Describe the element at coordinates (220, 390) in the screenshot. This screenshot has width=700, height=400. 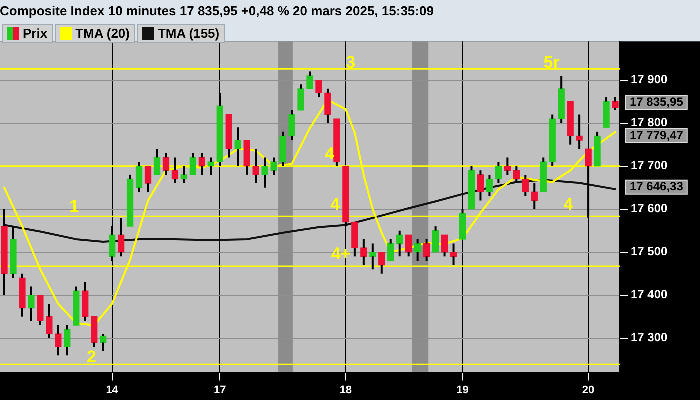
I see `x-tick-label: 17` at that location.